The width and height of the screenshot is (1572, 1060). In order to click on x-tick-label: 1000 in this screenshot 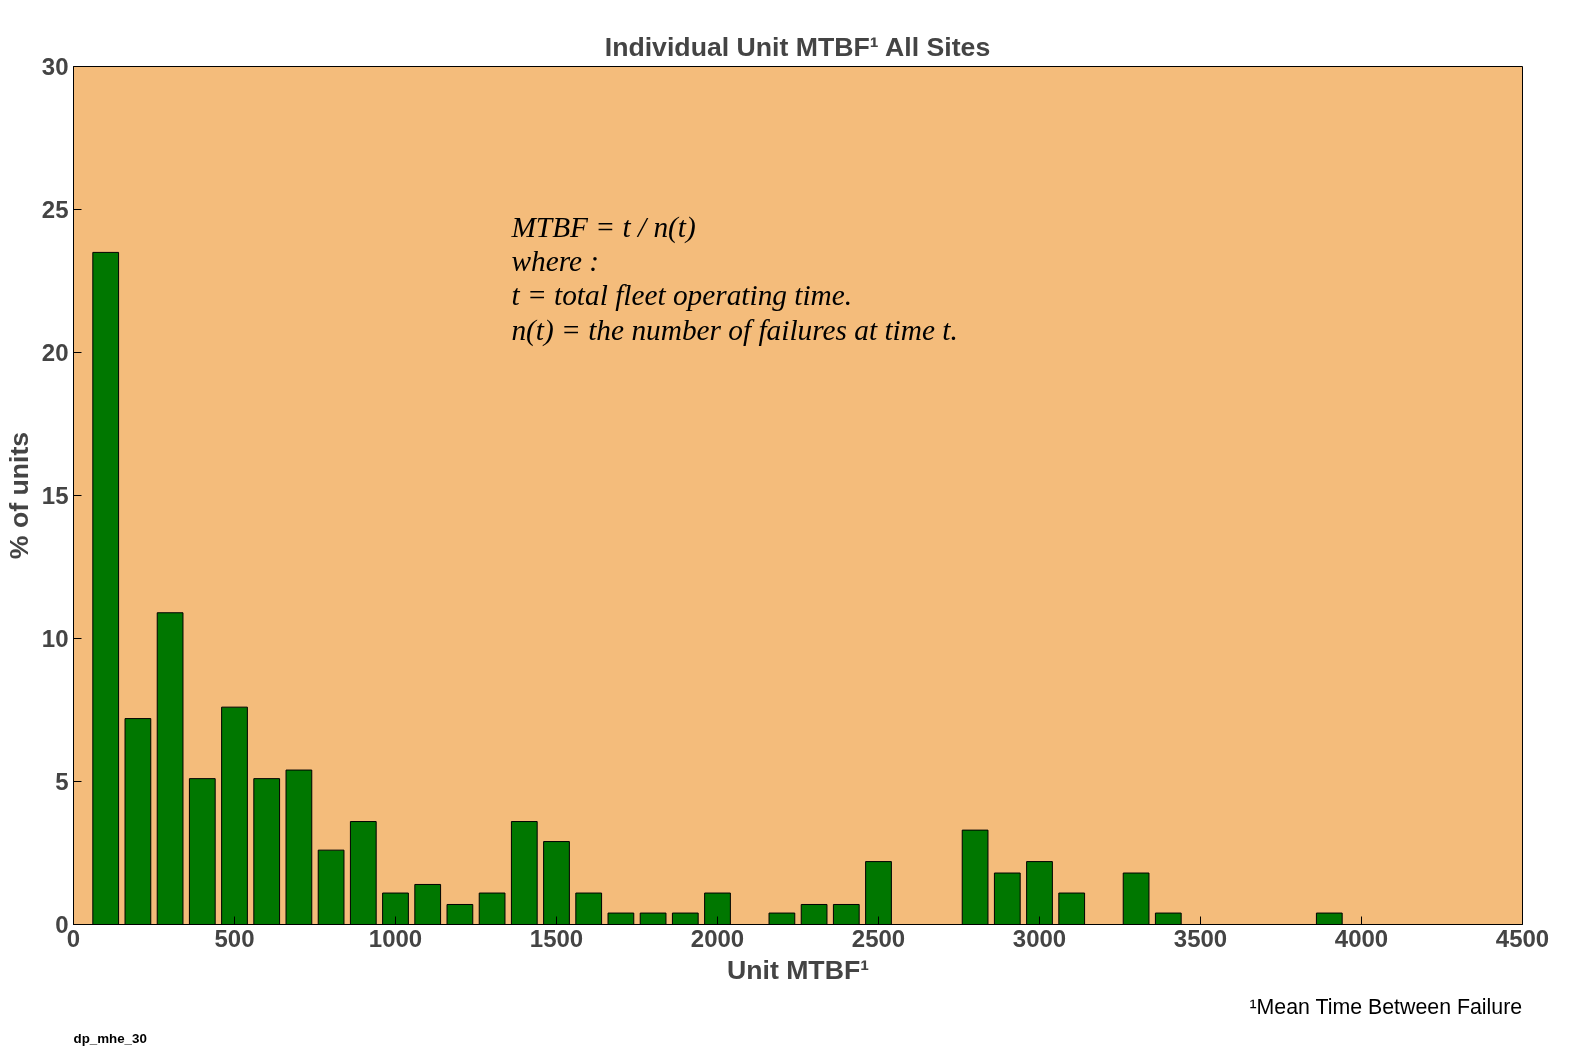, I will do `click(395, 938)`.